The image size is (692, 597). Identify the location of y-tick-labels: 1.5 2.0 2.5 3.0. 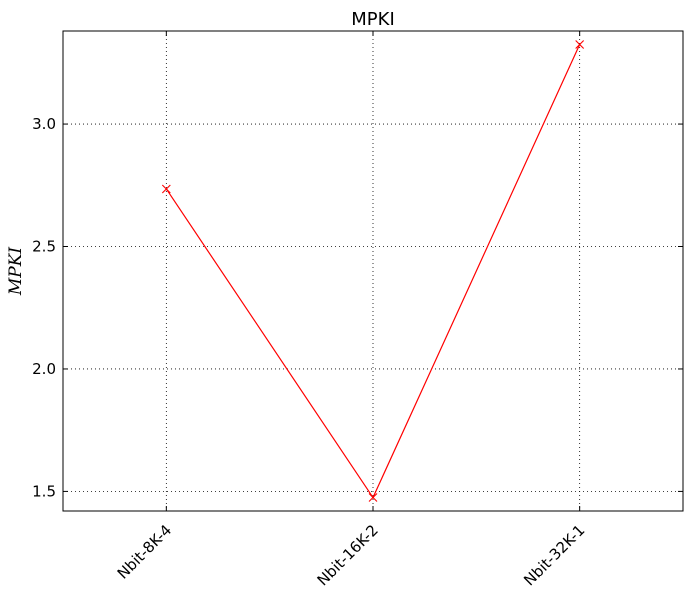
(44, 307).